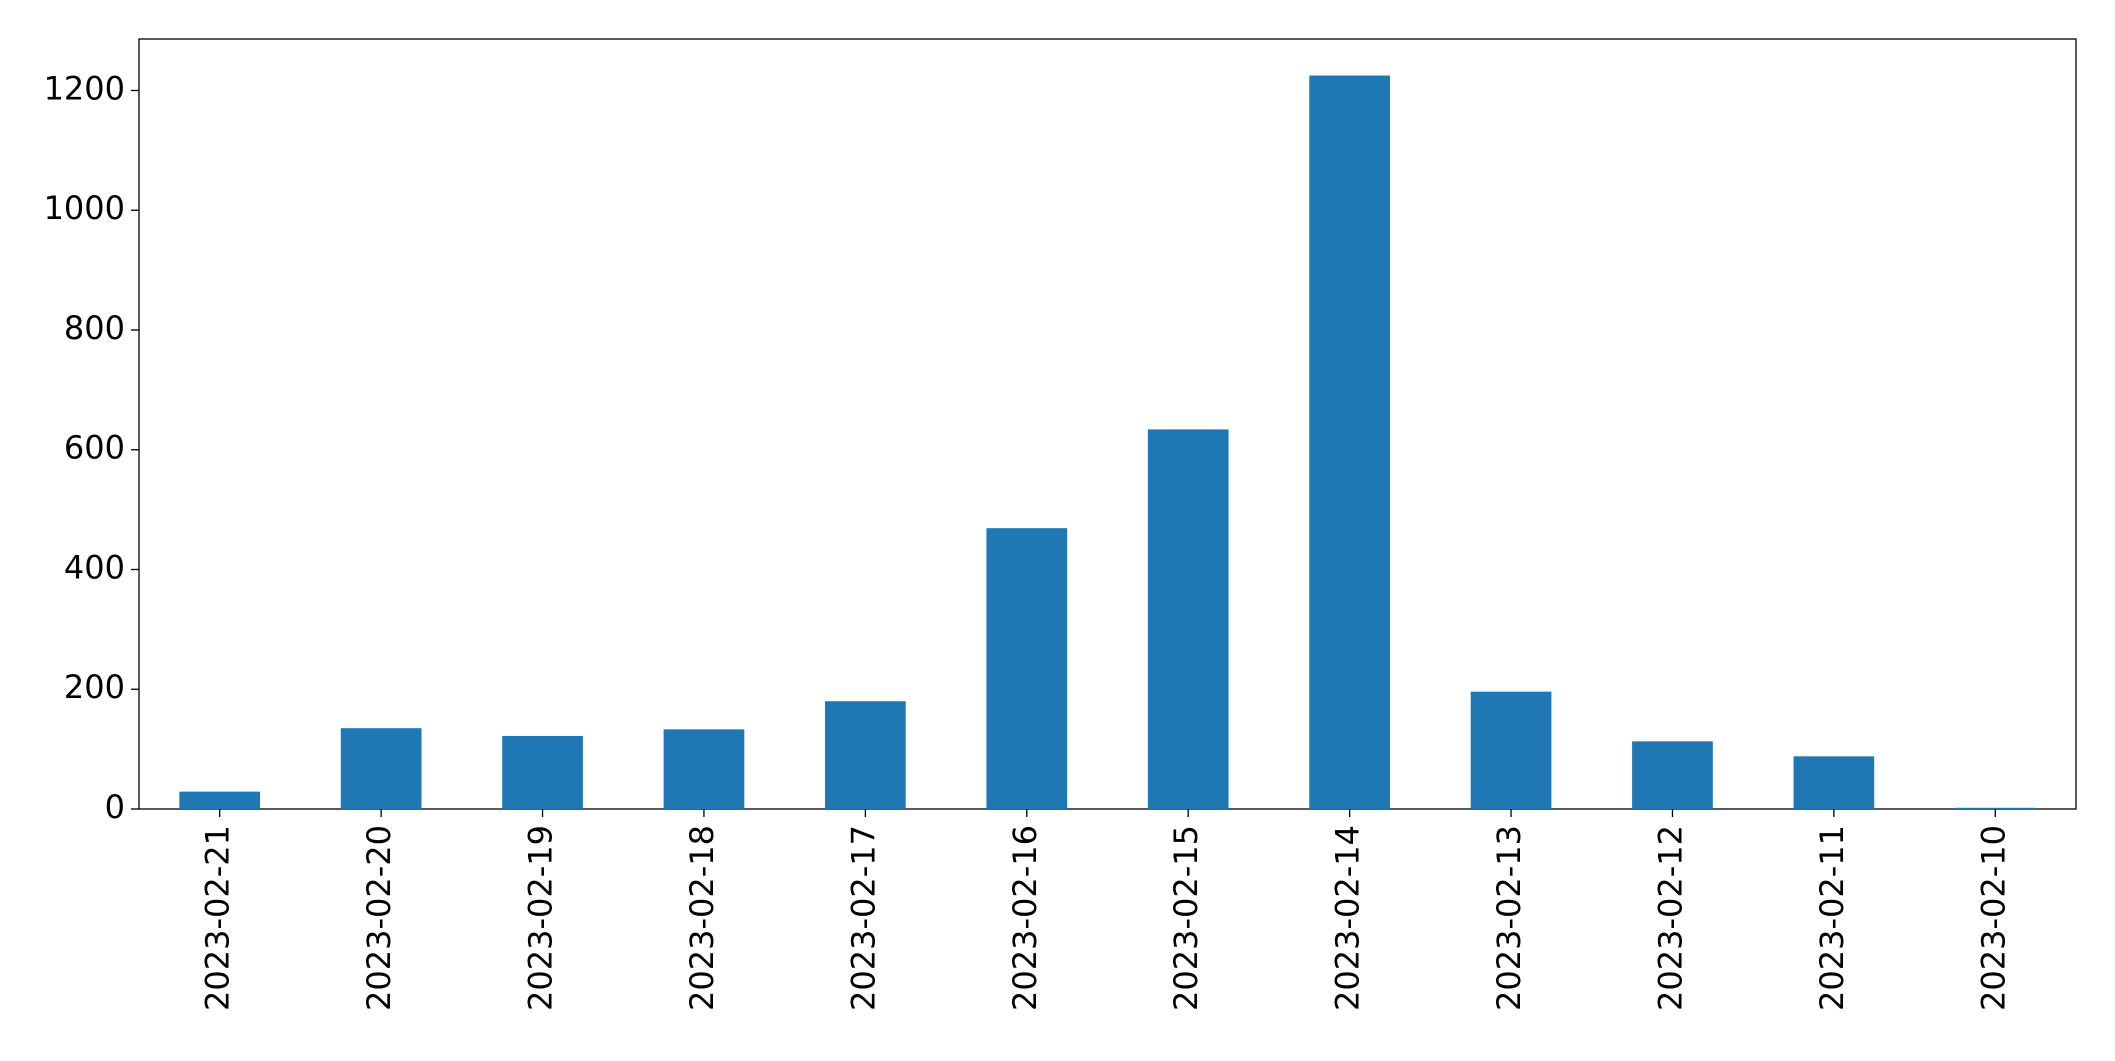  Describe the element at coordinates (84, 208) in the screenshot. I see `y-tick-label: 1000` at that location.